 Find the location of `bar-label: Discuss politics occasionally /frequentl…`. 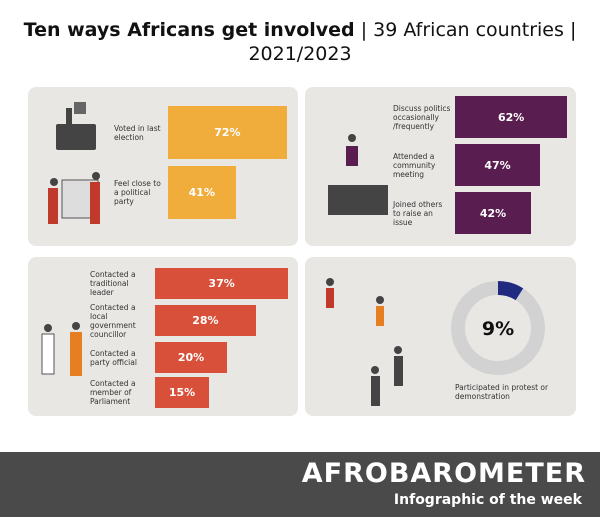

bar-label: Discuss politics occasionally /frequentl… is located at coordinates (422, 117).